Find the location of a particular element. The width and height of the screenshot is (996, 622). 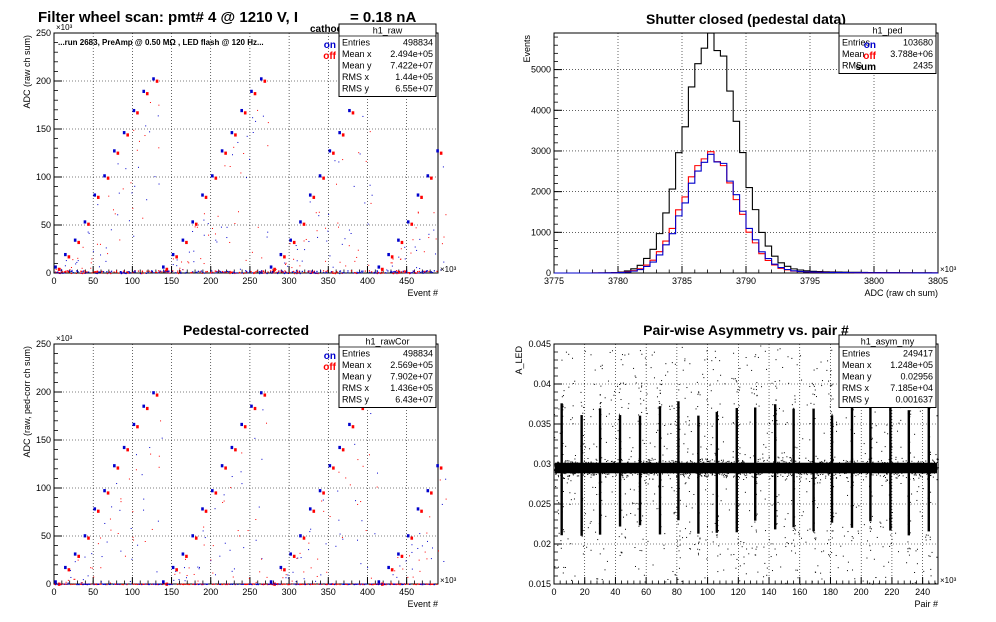

y-tick-label: 0.015 is located at coordinates (539, 584).